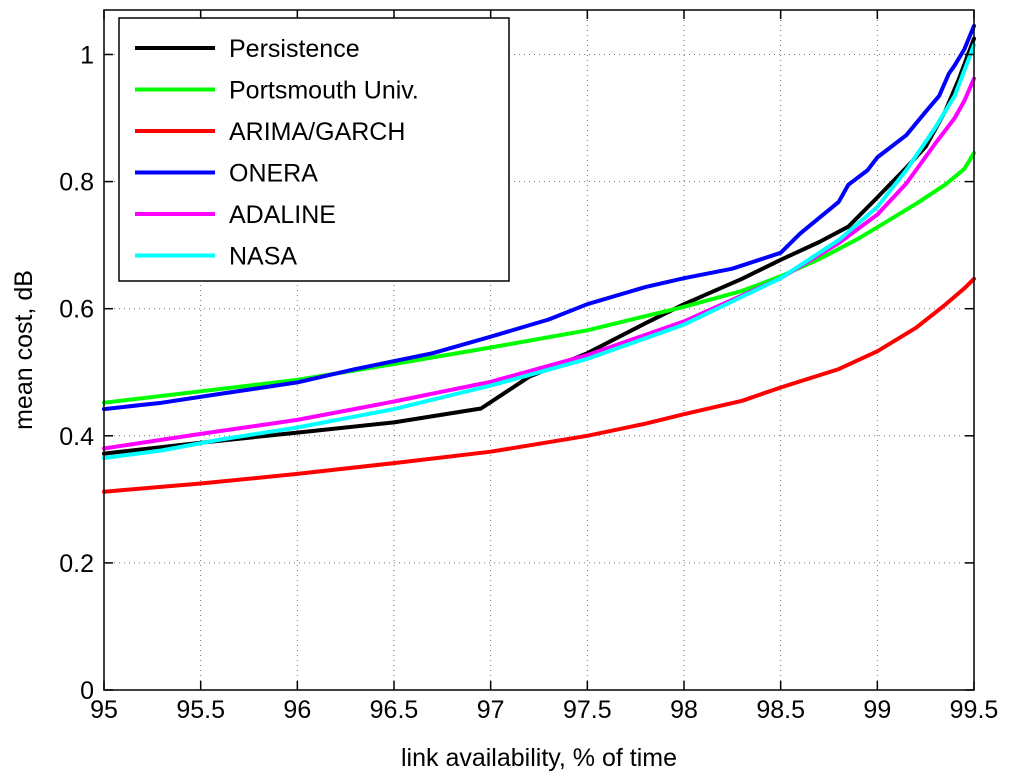  Describe the element at coordinates (76, 310) in the screenshot. I see `y-tick-label: 0.6` at that location.